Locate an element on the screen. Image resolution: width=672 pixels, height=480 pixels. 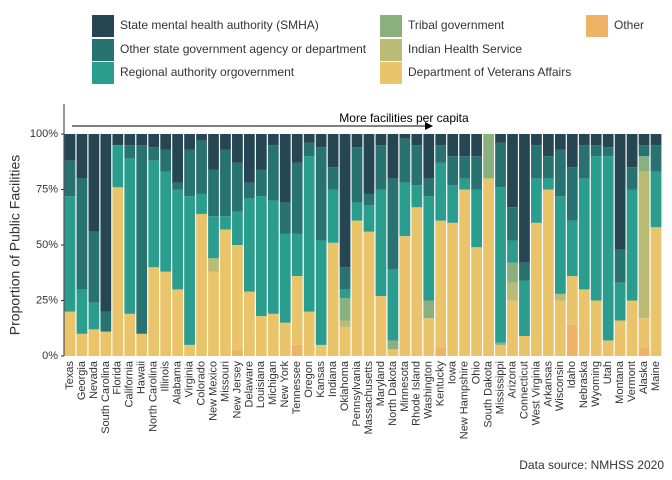
x-tick-label: Virginia is located at coordinates (189, 378).